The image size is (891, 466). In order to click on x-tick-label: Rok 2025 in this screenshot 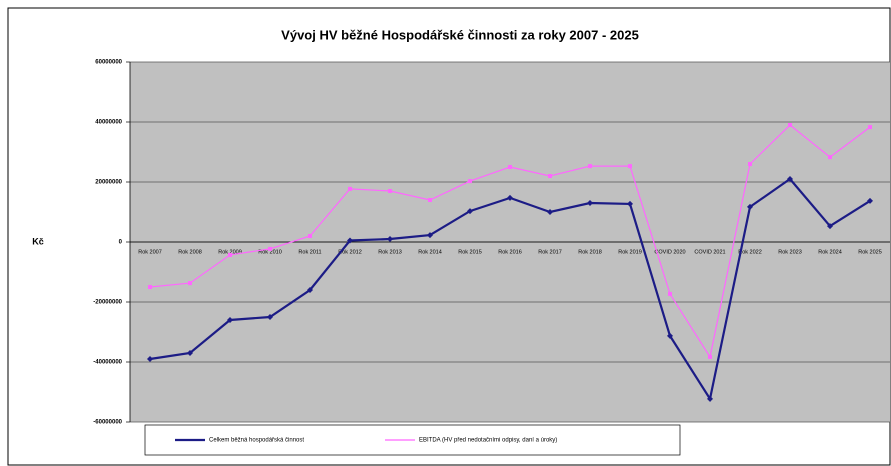, I will do `click(870, 252)`.